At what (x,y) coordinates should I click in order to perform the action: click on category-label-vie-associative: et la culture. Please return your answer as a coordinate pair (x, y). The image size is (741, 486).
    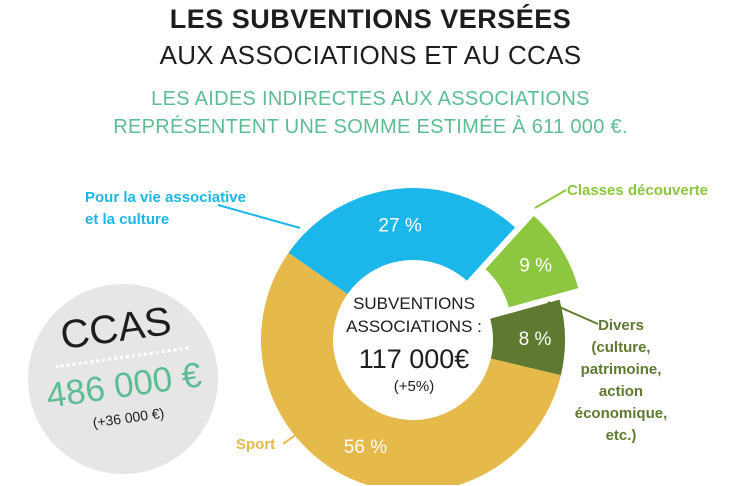
    Looking at the image, I should click on (127, 219).